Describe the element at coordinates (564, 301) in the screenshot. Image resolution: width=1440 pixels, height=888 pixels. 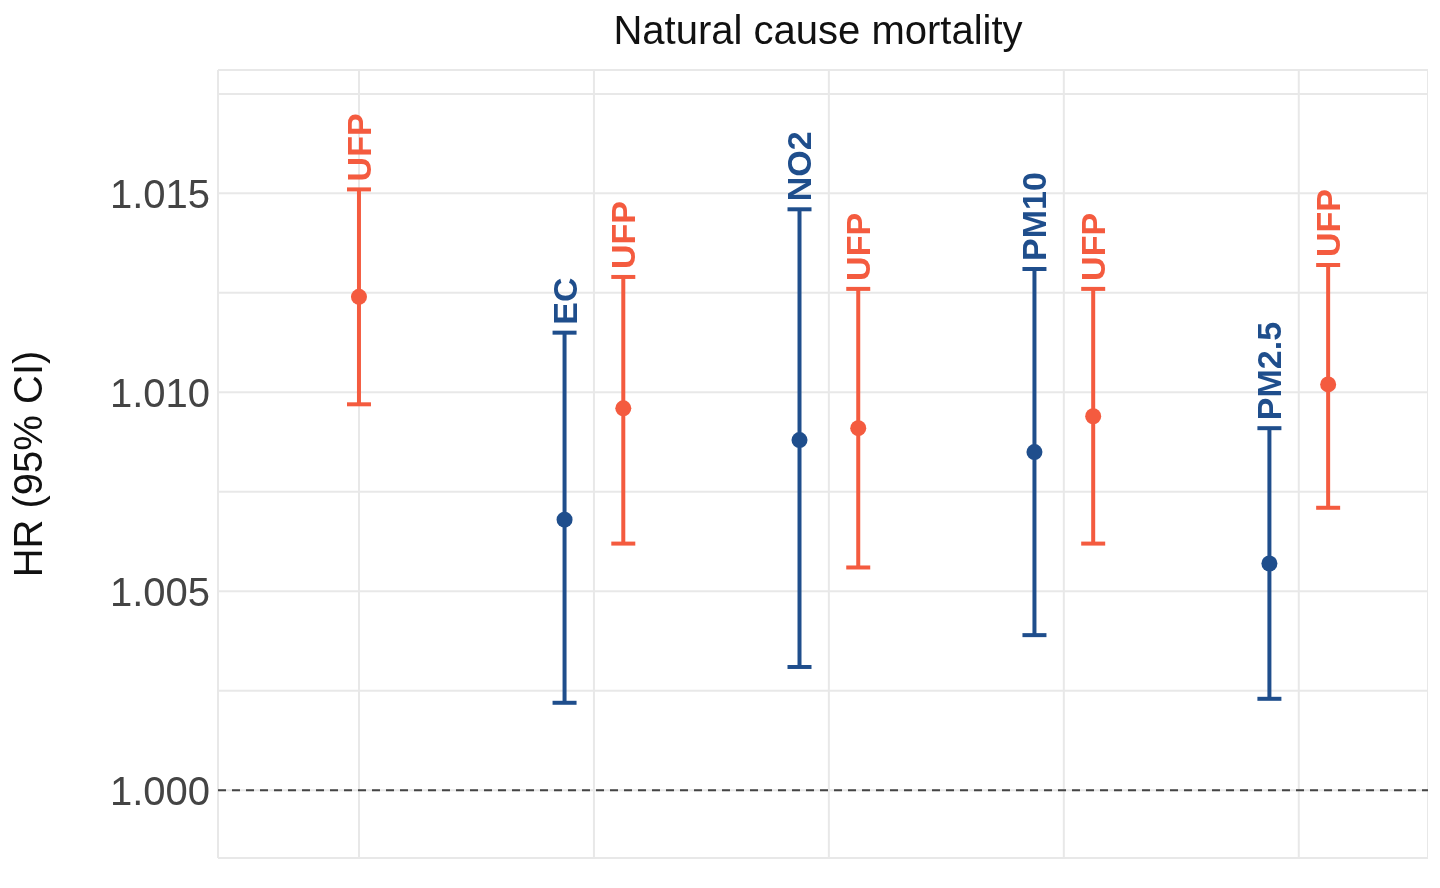
I see `annotation: EC` at that location.